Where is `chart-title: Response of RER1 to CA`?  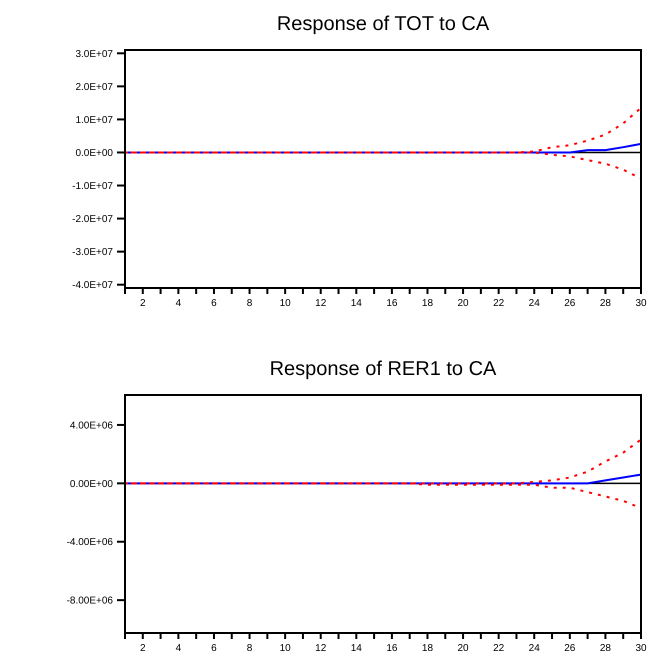 chart-title: Response of RER1 to CA is located at coordinates (384, 369).